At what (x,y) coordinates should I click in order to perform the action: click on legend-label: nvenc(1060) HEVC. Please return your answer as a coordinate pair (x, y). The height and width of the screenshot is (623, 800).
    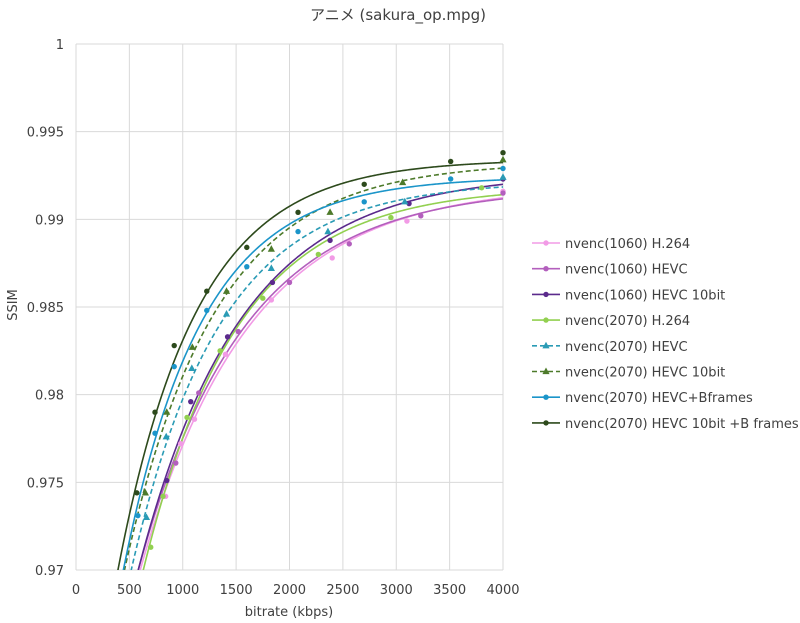
    Looking at the image, I should click on (626, 270).